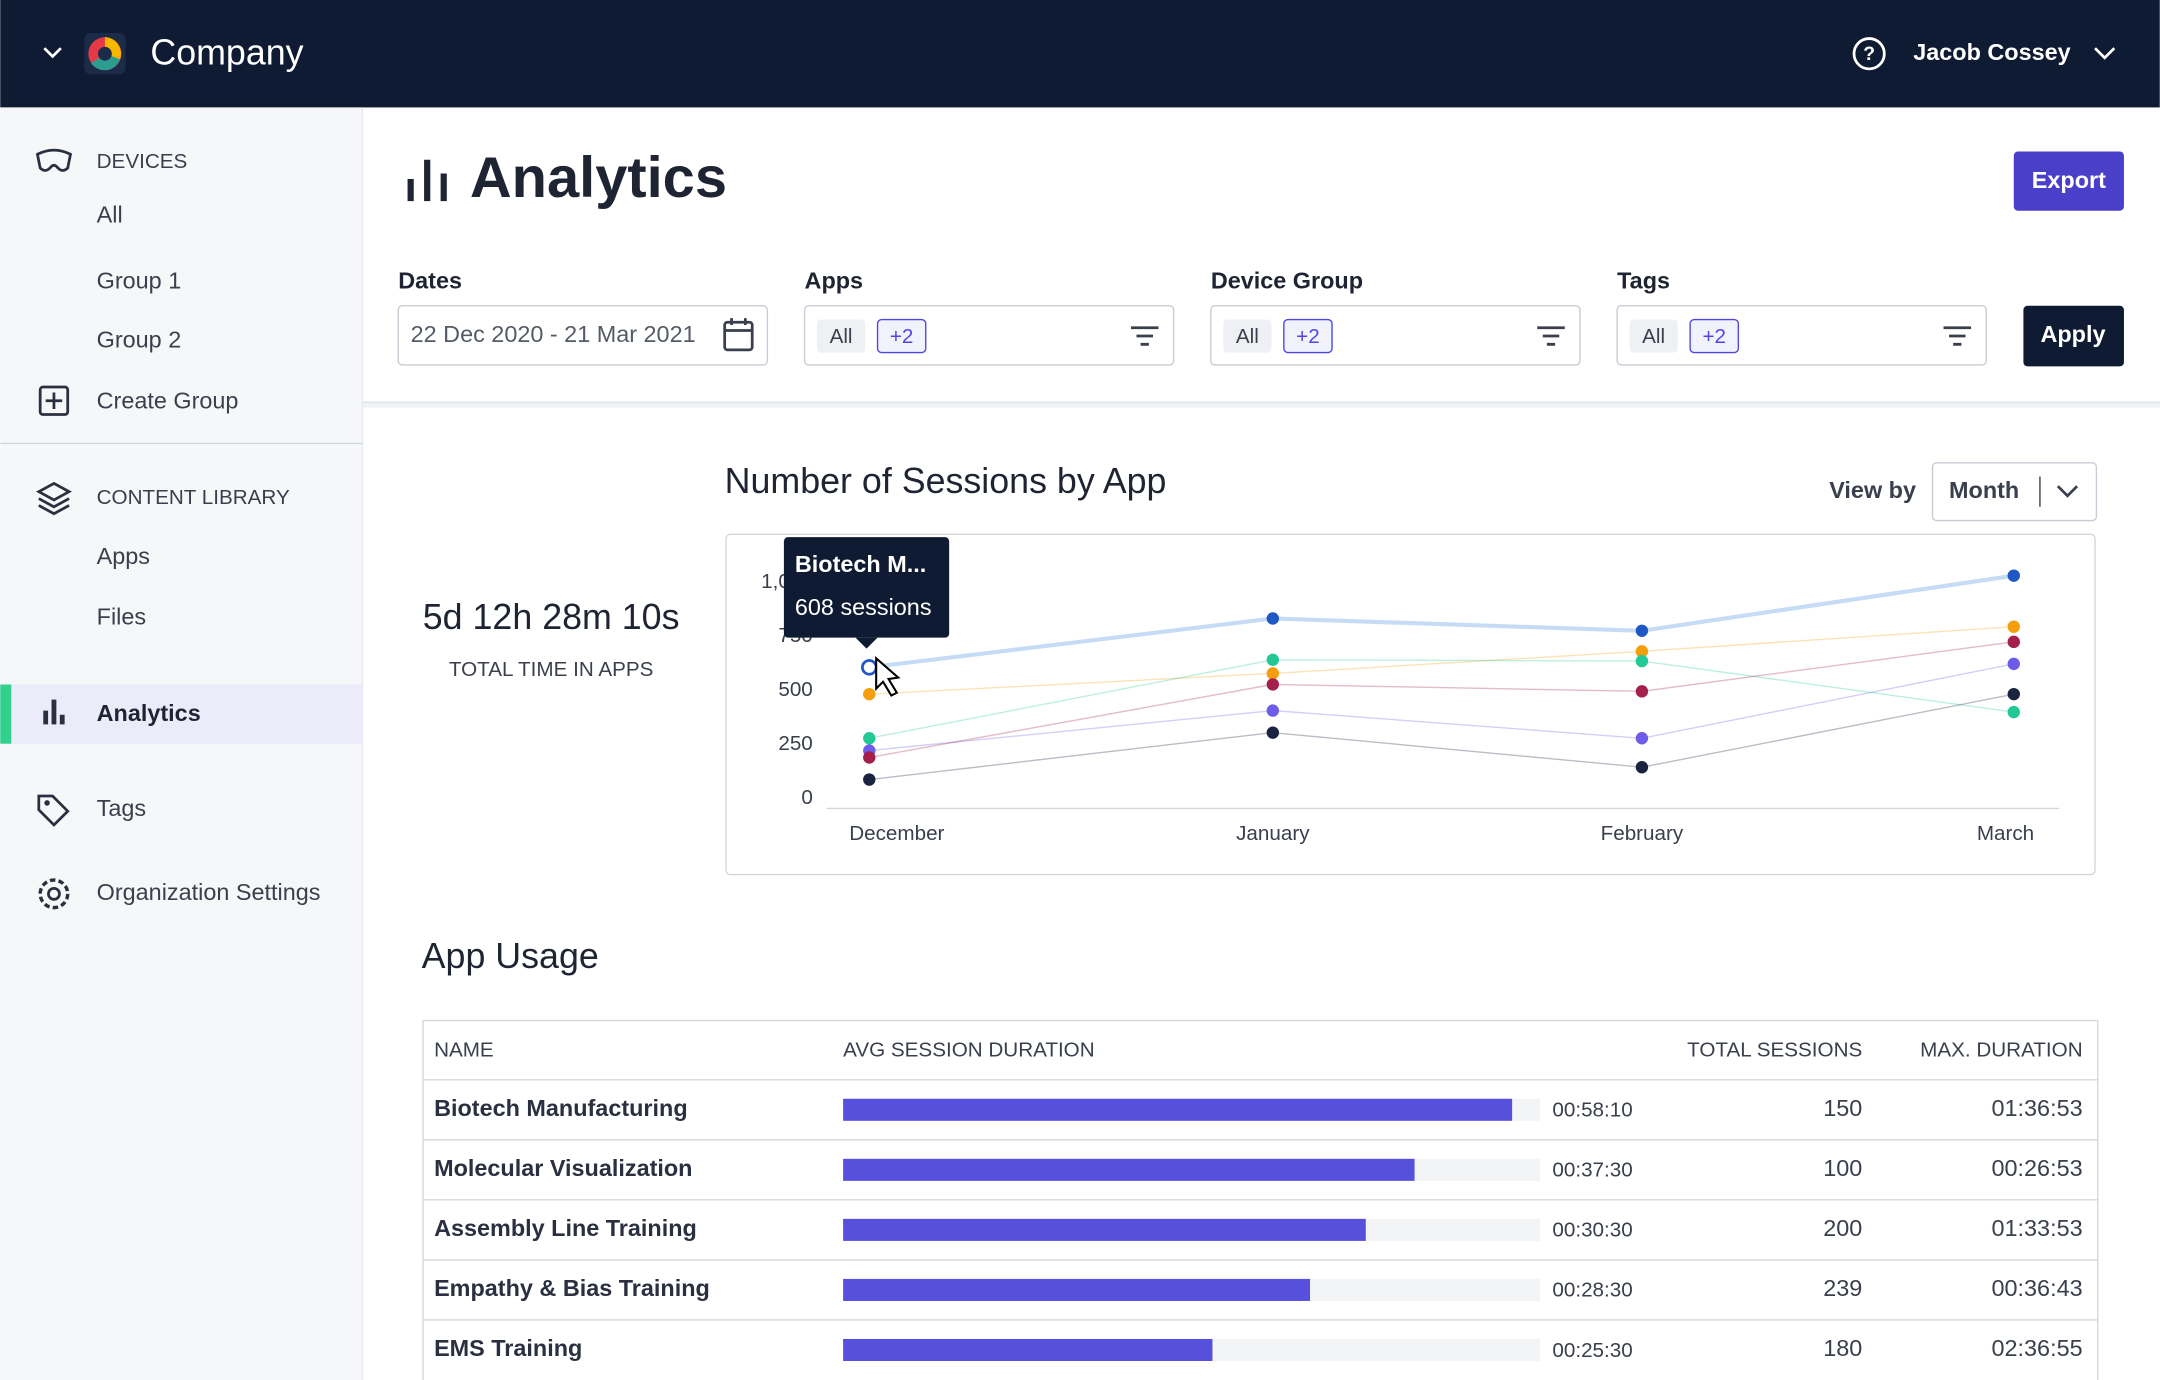  What do you see at coordinates (168, 400) in the screenshot?
I see `nav-item: Create Group` at bounding box center [168, 400].